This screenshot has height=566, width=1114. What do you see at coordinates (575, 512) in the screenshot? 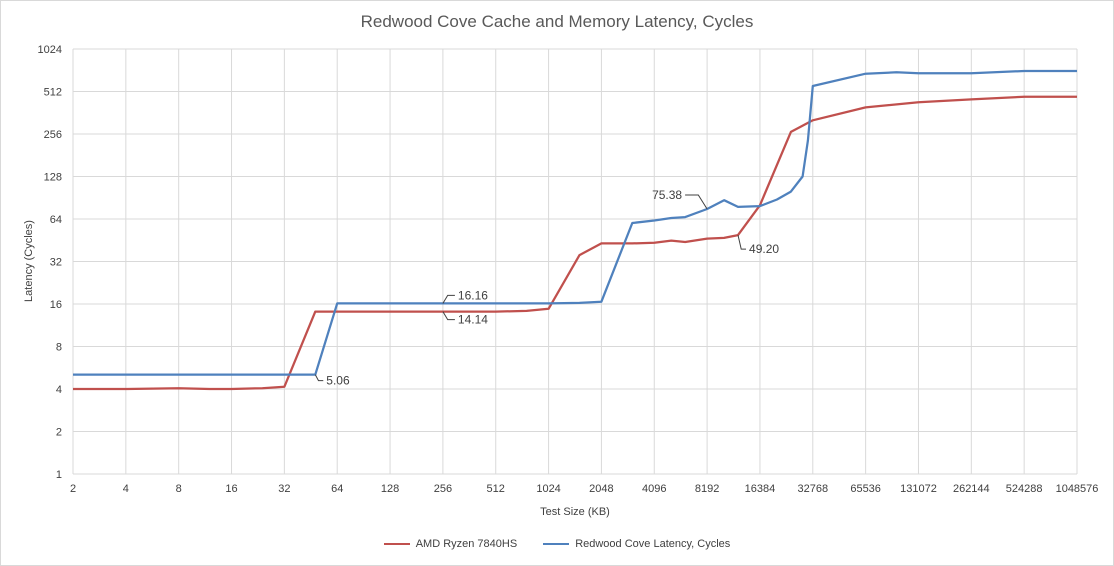
I see `x-axis-label: Test Size (KB)` at bounding box center [575, 512].